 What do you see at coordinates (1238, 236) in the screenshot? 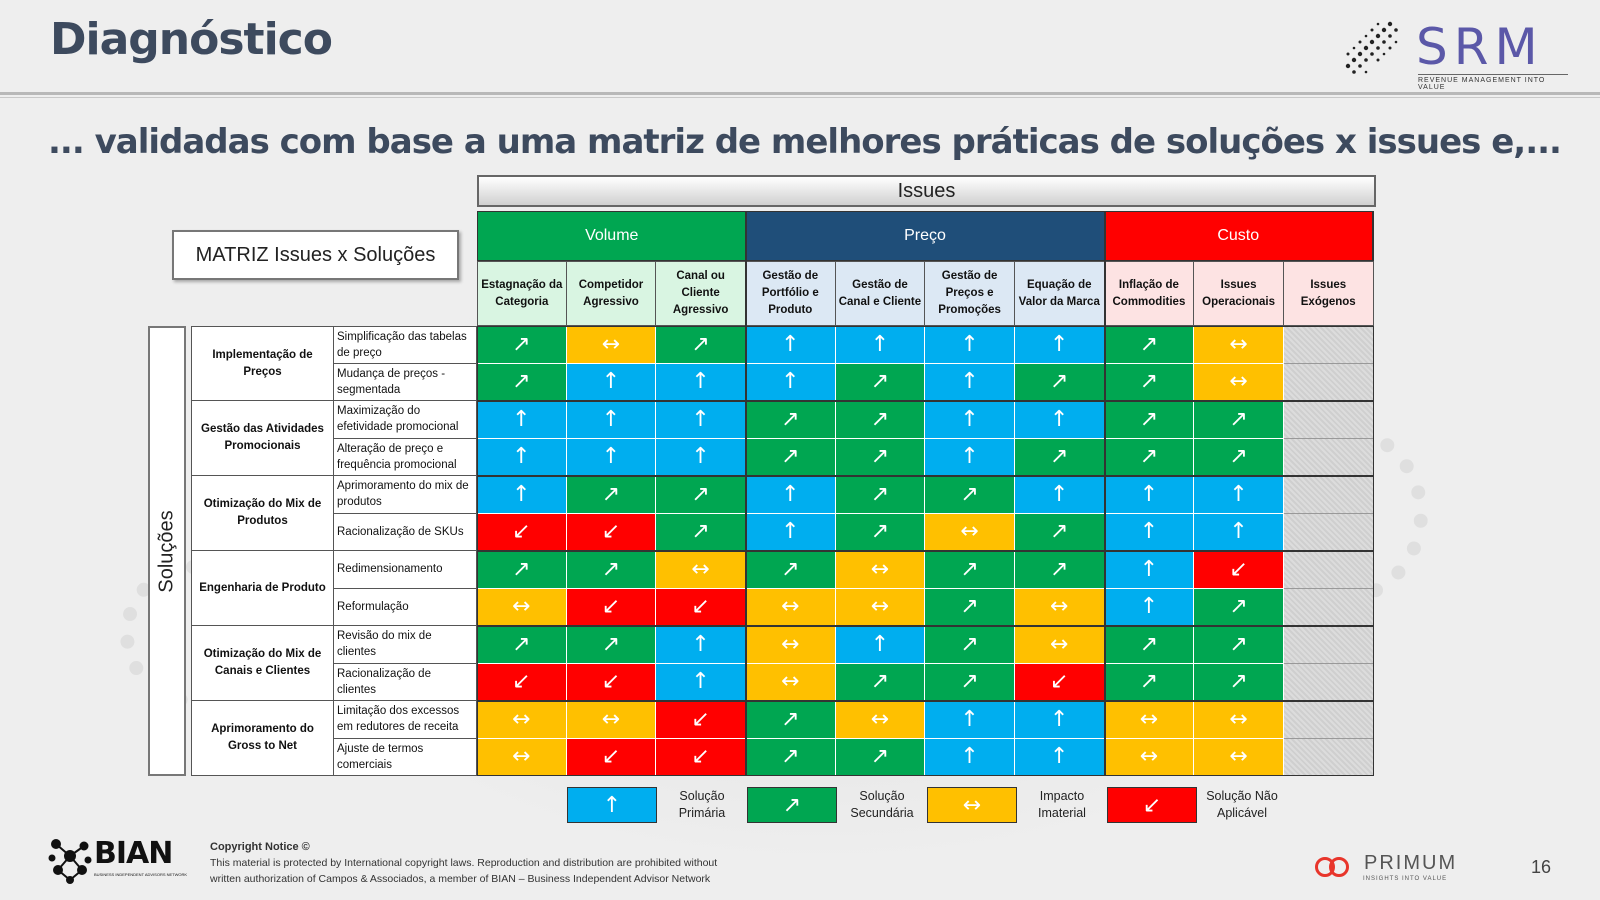
I see `issue-group-2: Custo` at bounding box center [1238, 236].